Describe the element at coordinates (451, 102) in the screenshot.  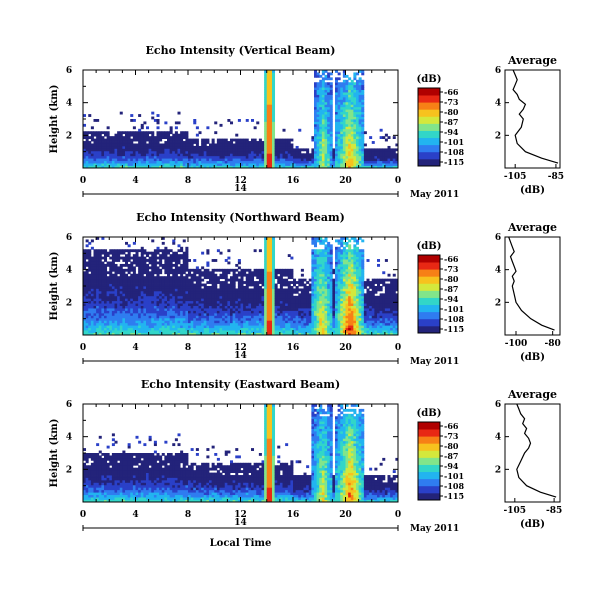
I see `colorbar-tick-label: -73` at that location.